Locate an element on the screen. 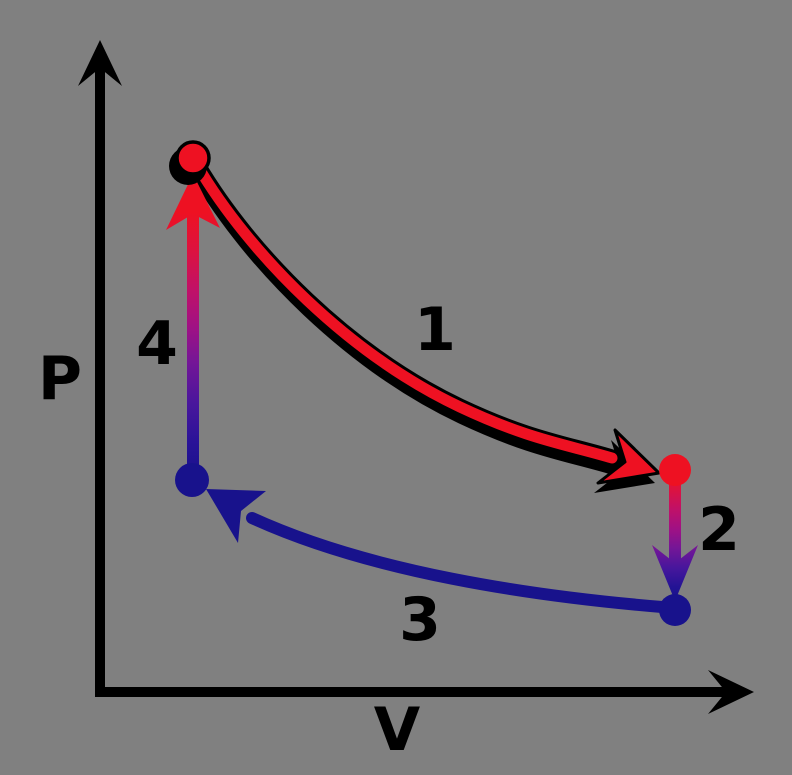 This screenshot has width=792, height=775. process-2-label: 2 is located at coordinates (719, 530).